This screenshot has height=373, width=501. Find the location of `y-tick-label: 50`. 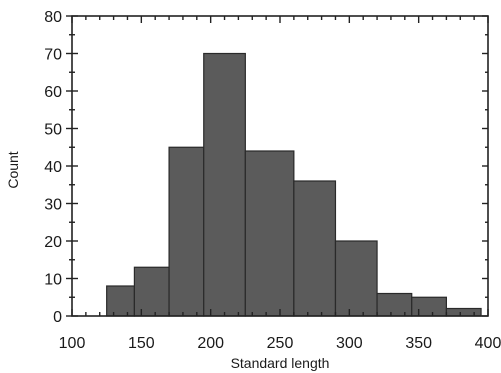

y-tick-label: 50 is located at coordinates (53, 130).